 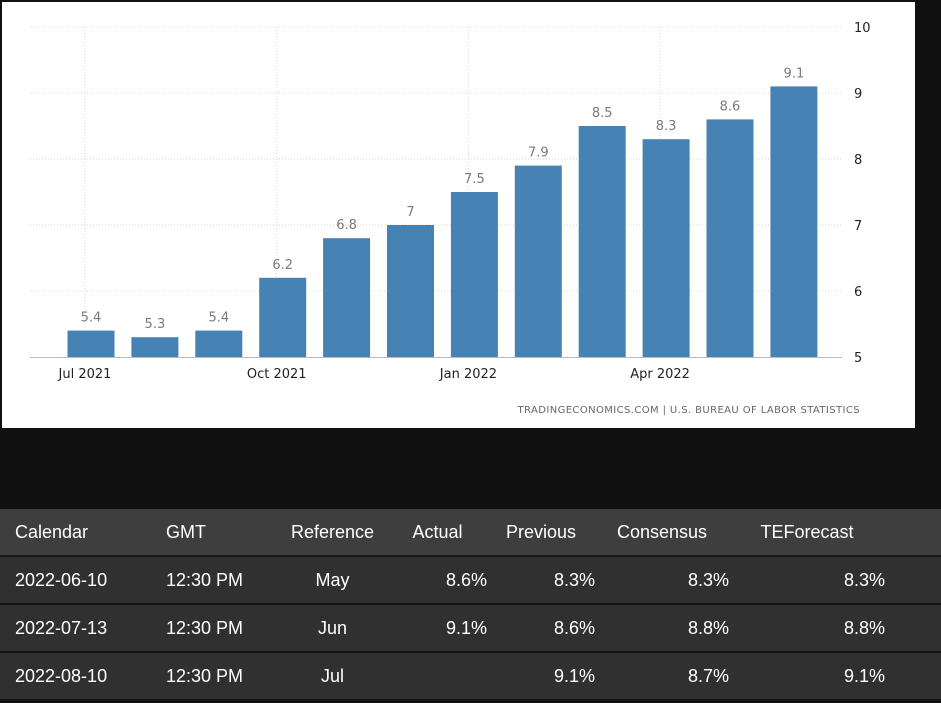 I want to click on bar-value-label: 8.3, so click(x=666, y=126).